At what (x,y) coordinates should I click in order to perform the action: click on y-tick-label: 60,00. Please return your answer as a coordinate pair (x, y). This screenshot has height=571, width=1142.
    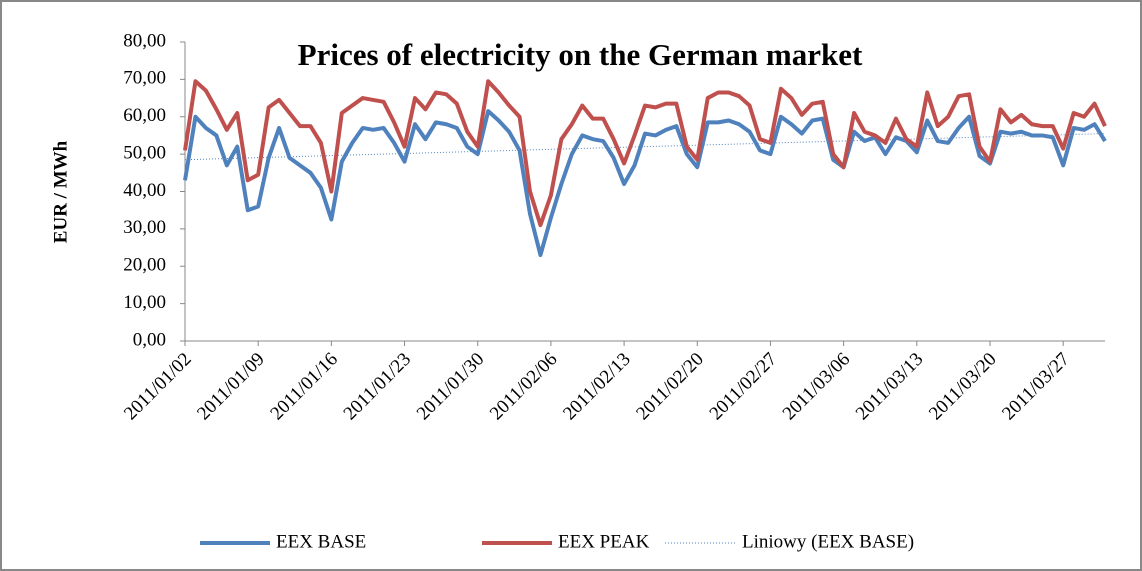
    Looking at the image, I should click on (144, 115).